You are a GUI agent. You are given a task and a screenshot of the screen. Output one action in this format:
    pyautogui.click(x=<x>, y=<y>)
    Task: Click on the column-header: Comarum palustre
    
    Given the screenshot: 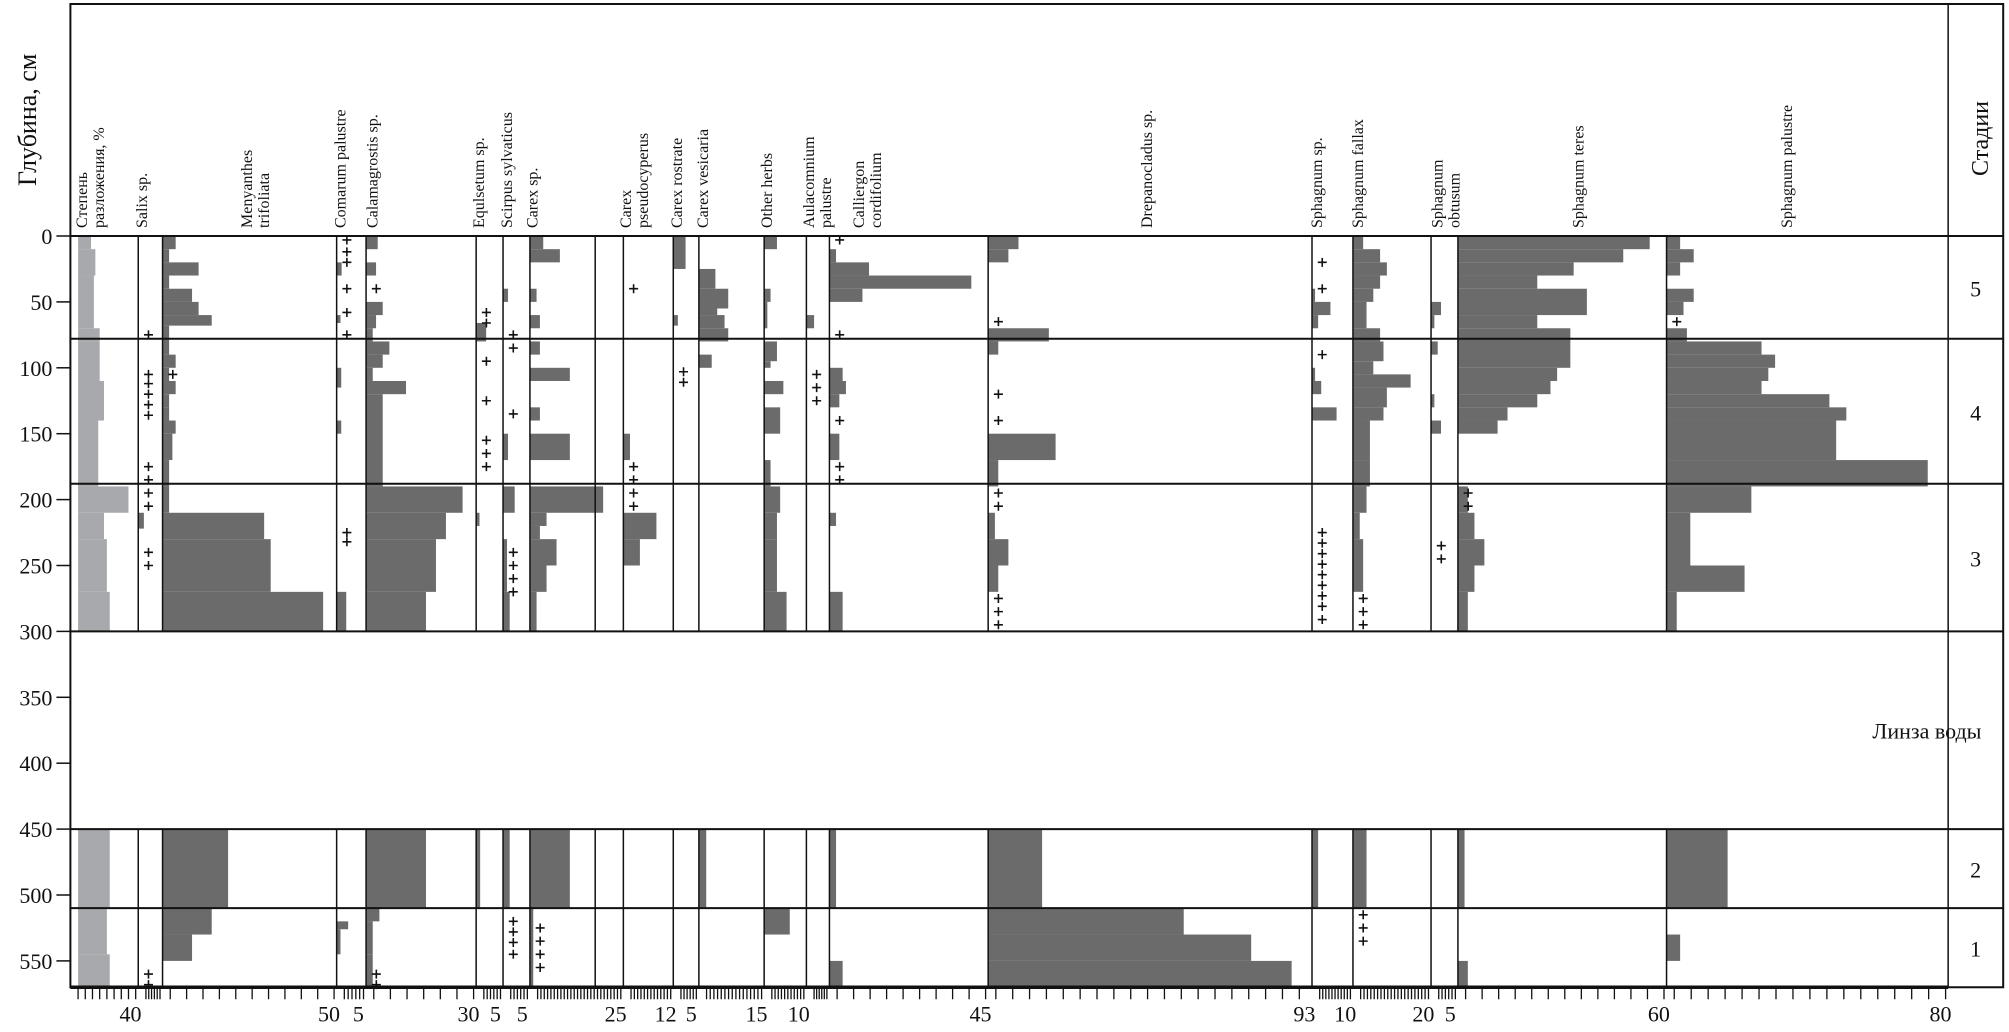 What is the action you would take?
    pyautogui.click(x=341, y=168)
    